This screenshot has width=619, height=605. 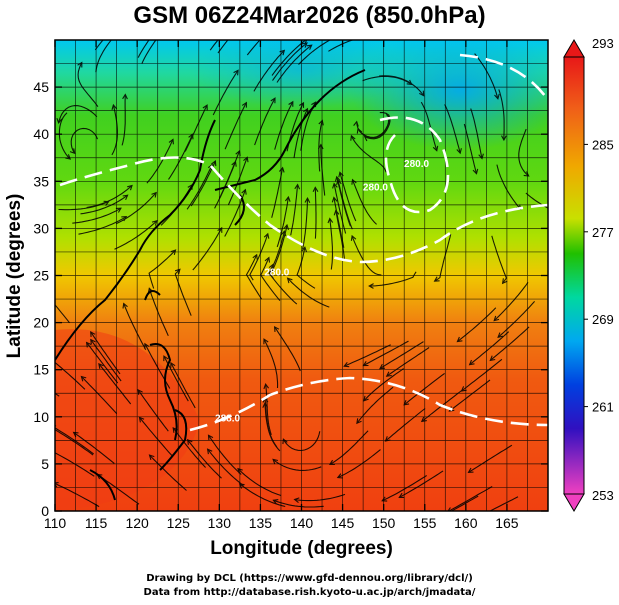 I want to click on x-tick-label: 165, so click(x=507, y=523).